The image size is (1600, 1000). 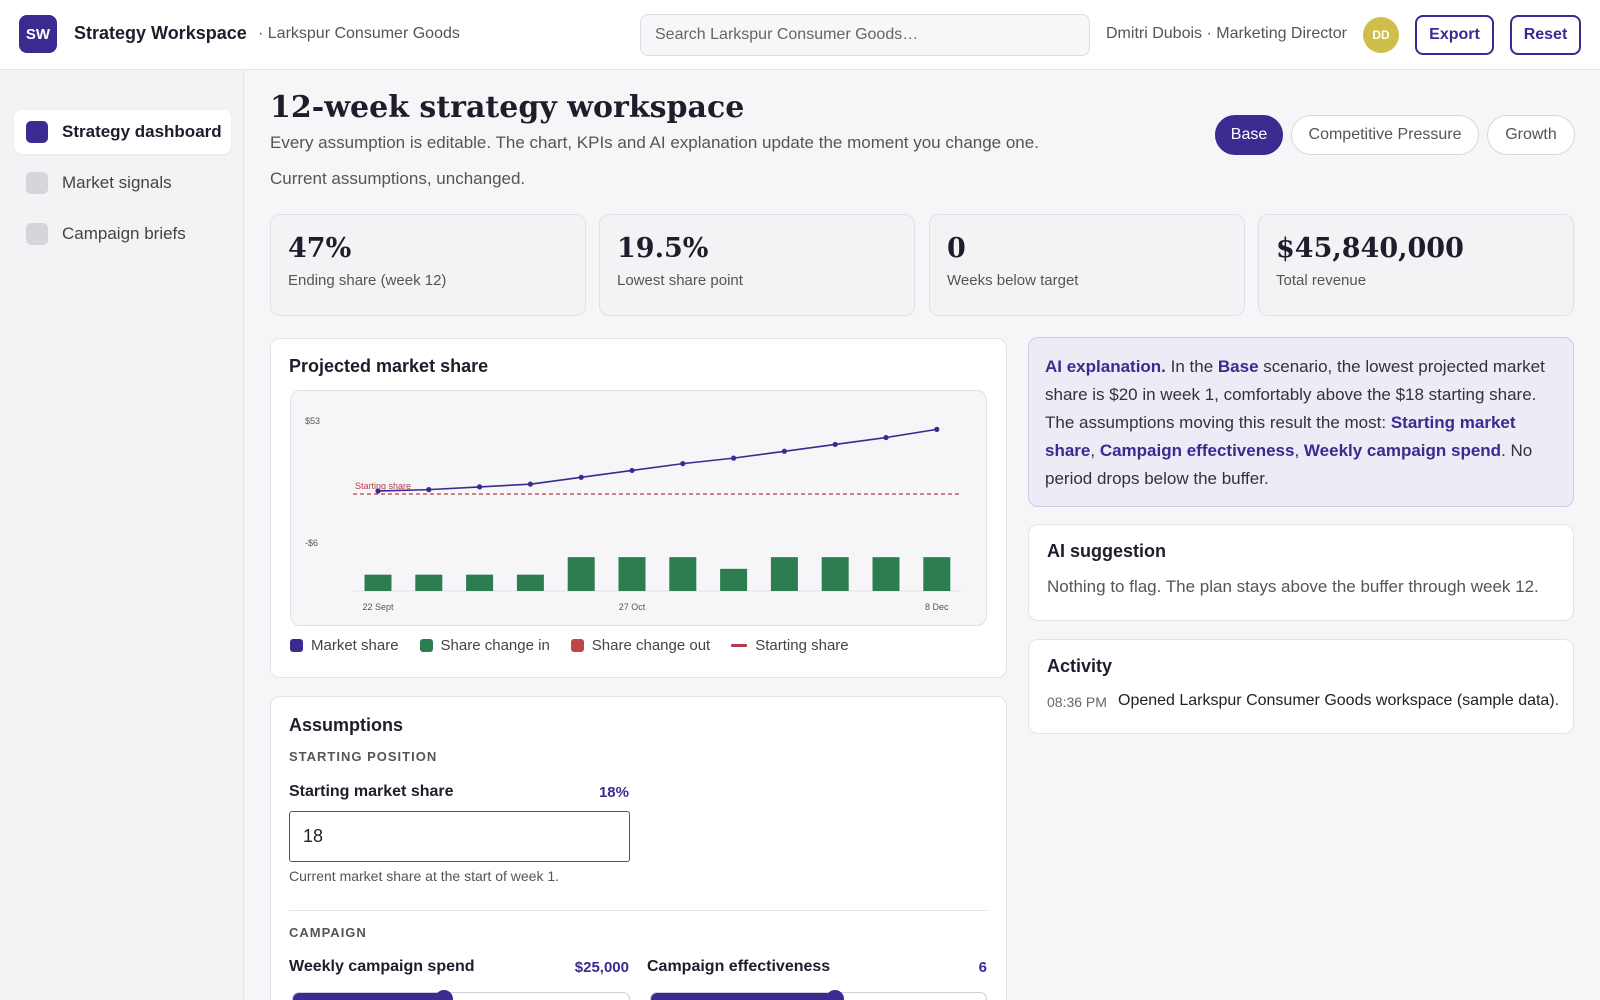 What do you see at coordinates (663, 248) in the screenshot?
I see `kpi-value: 19.5%` at bounding box center [663, 248].